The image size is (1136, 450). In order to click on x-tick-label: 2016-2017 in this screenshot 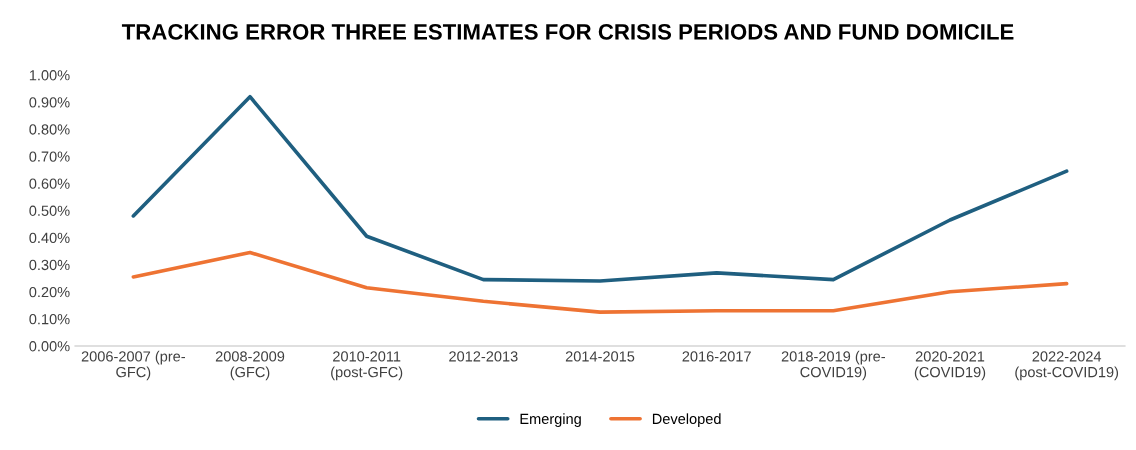, I will do `click(716, 356)`.